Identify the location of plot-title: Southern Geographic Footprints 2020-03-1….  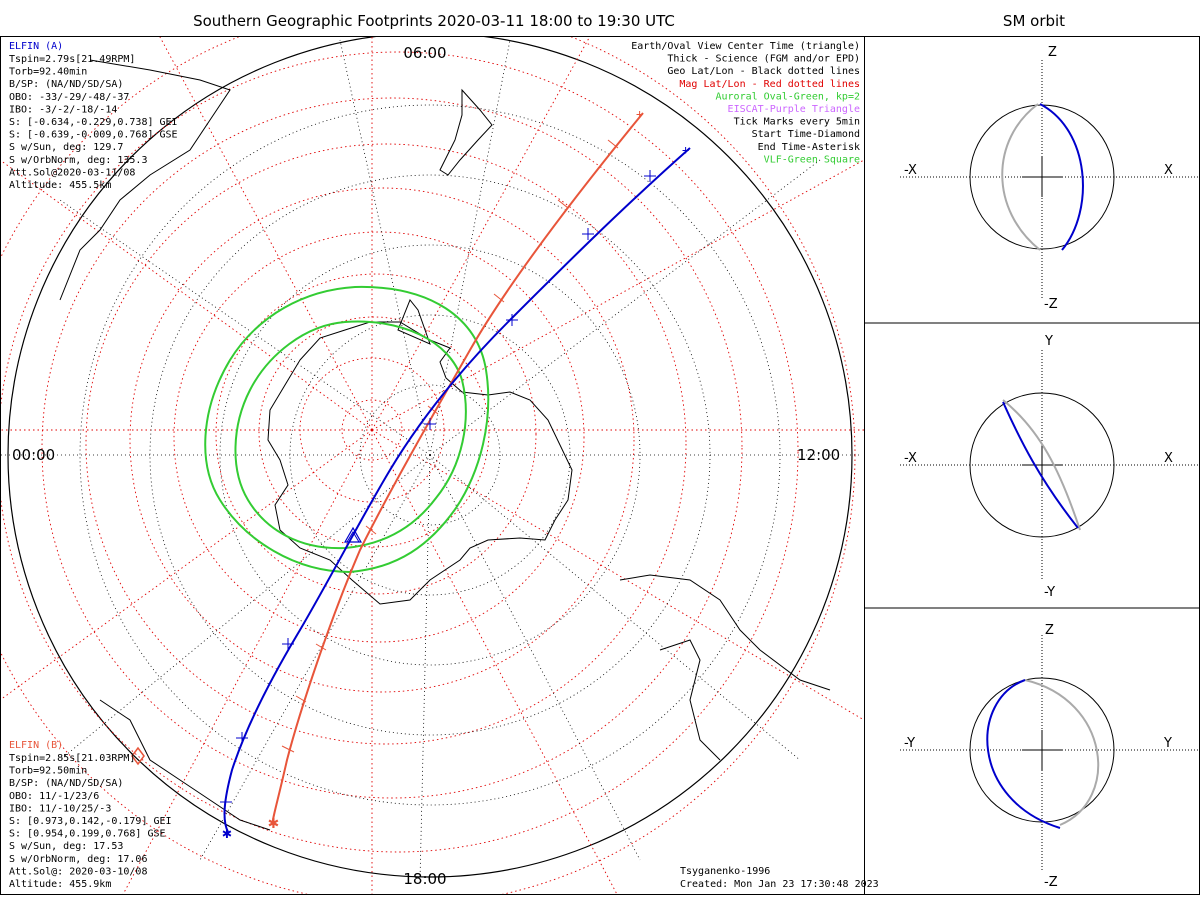
(434, 21).